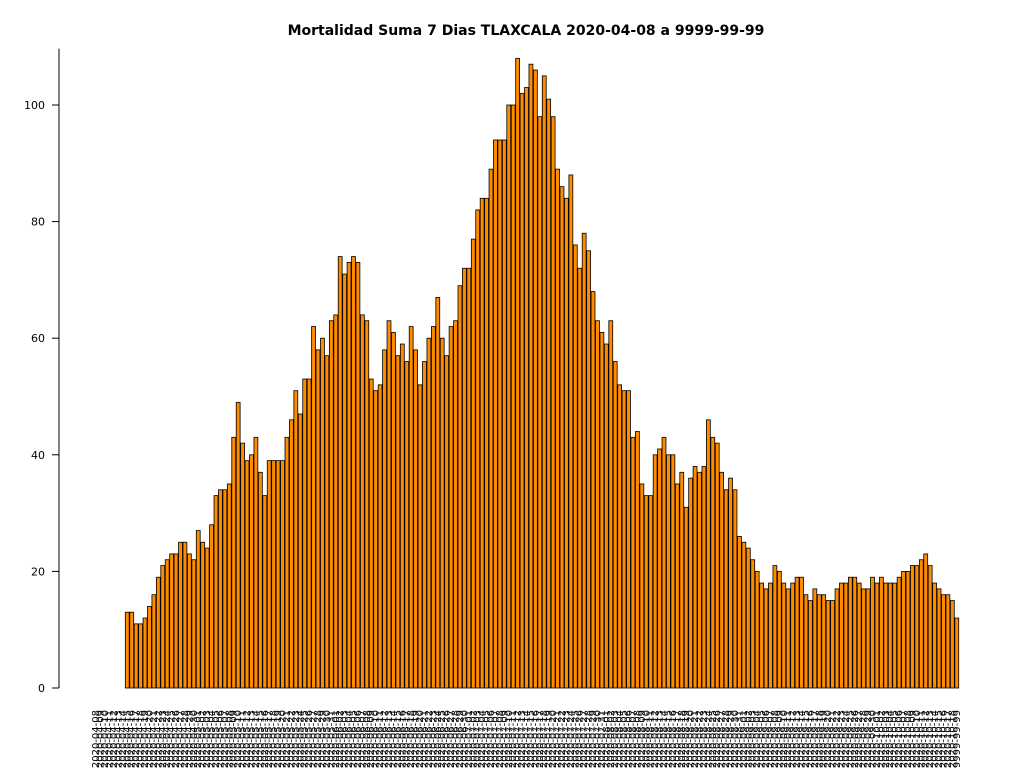  I want to click on x-tick-label: 2020-09-23, so click(841, 739).